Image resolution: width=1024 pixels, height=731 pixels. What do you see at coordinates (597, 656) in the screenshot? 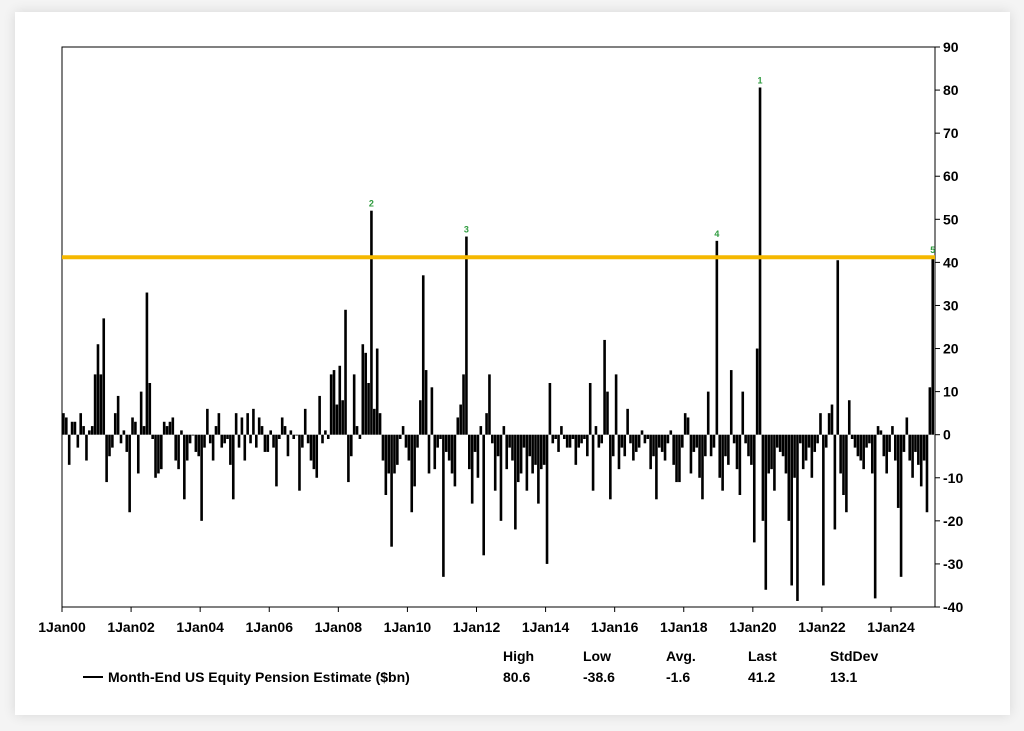
I see `stat-header-low: Low` at bounding box center [597, 656].